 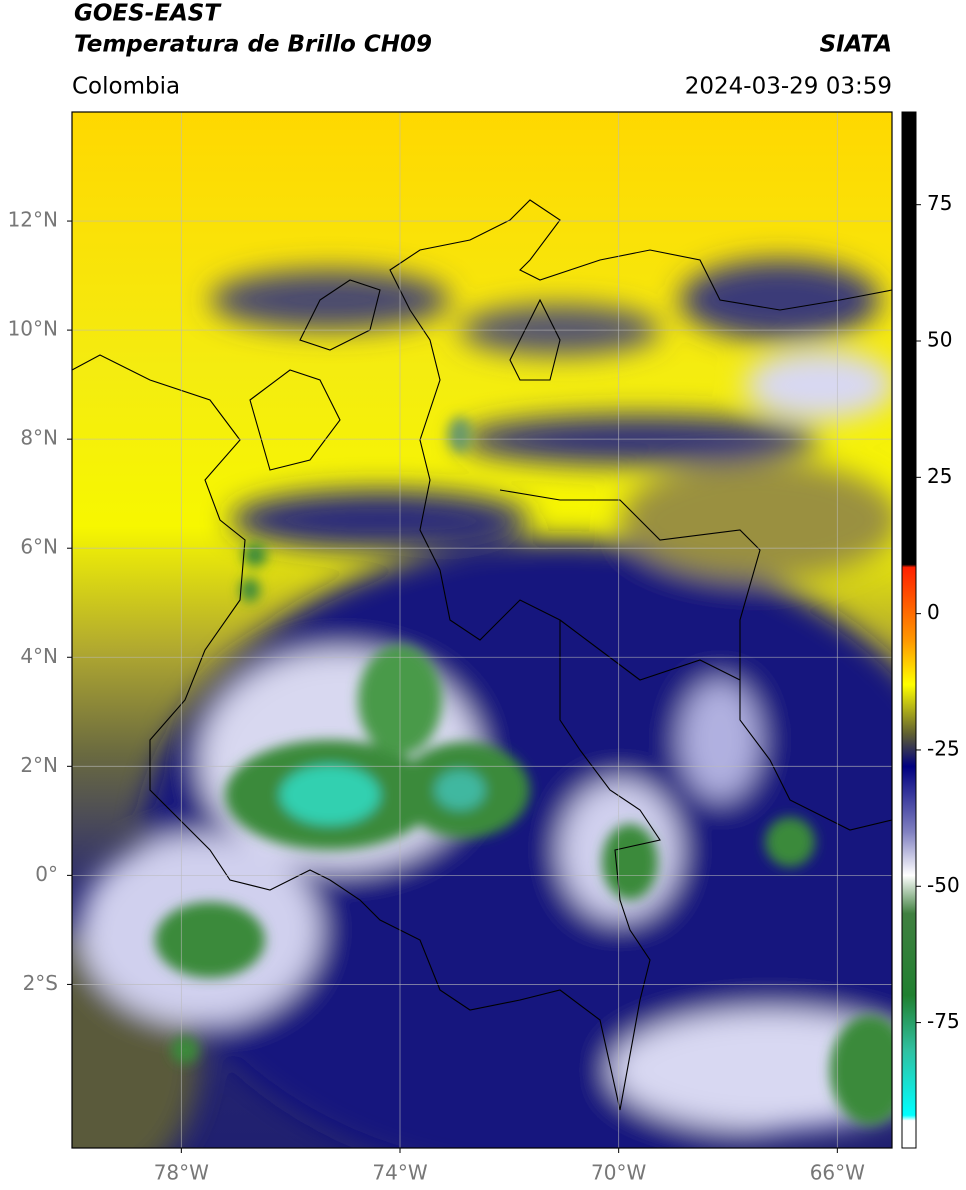 What do you see at coordinates (39, 547) in the screenshot?
I see `y-tick-label: 6°N` at bounding box center [39, 547].